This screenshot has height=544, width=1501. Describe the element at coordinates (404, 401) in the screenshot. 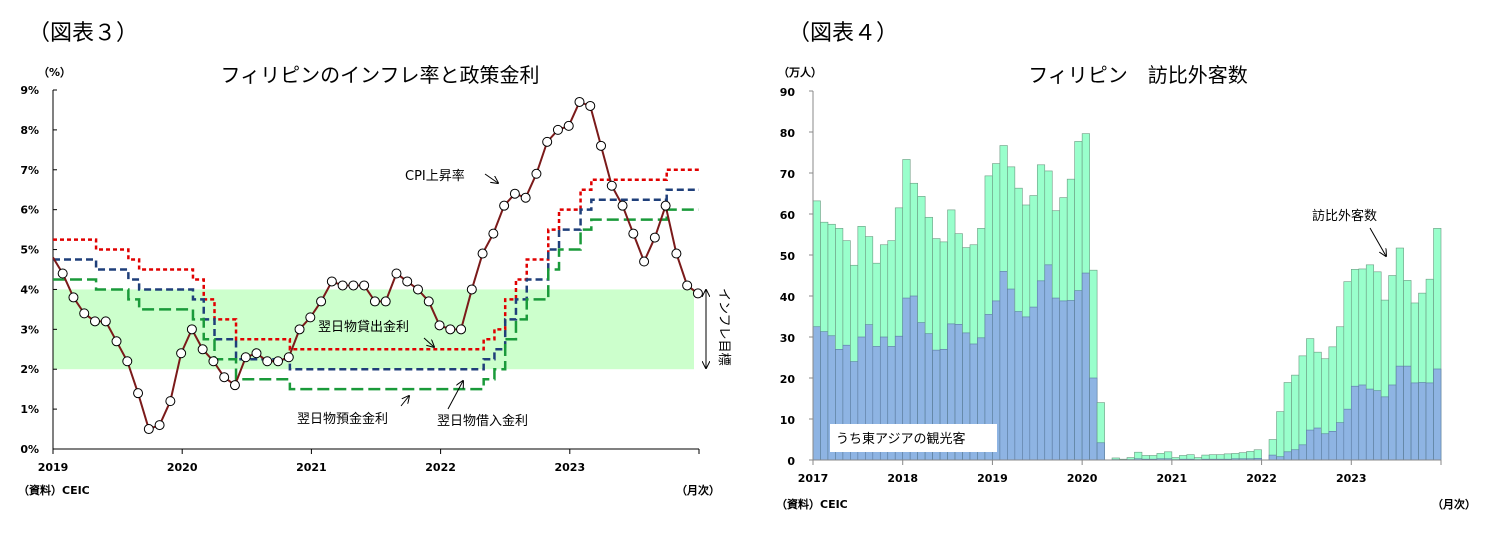

I see `arrow-deposit` at that location.